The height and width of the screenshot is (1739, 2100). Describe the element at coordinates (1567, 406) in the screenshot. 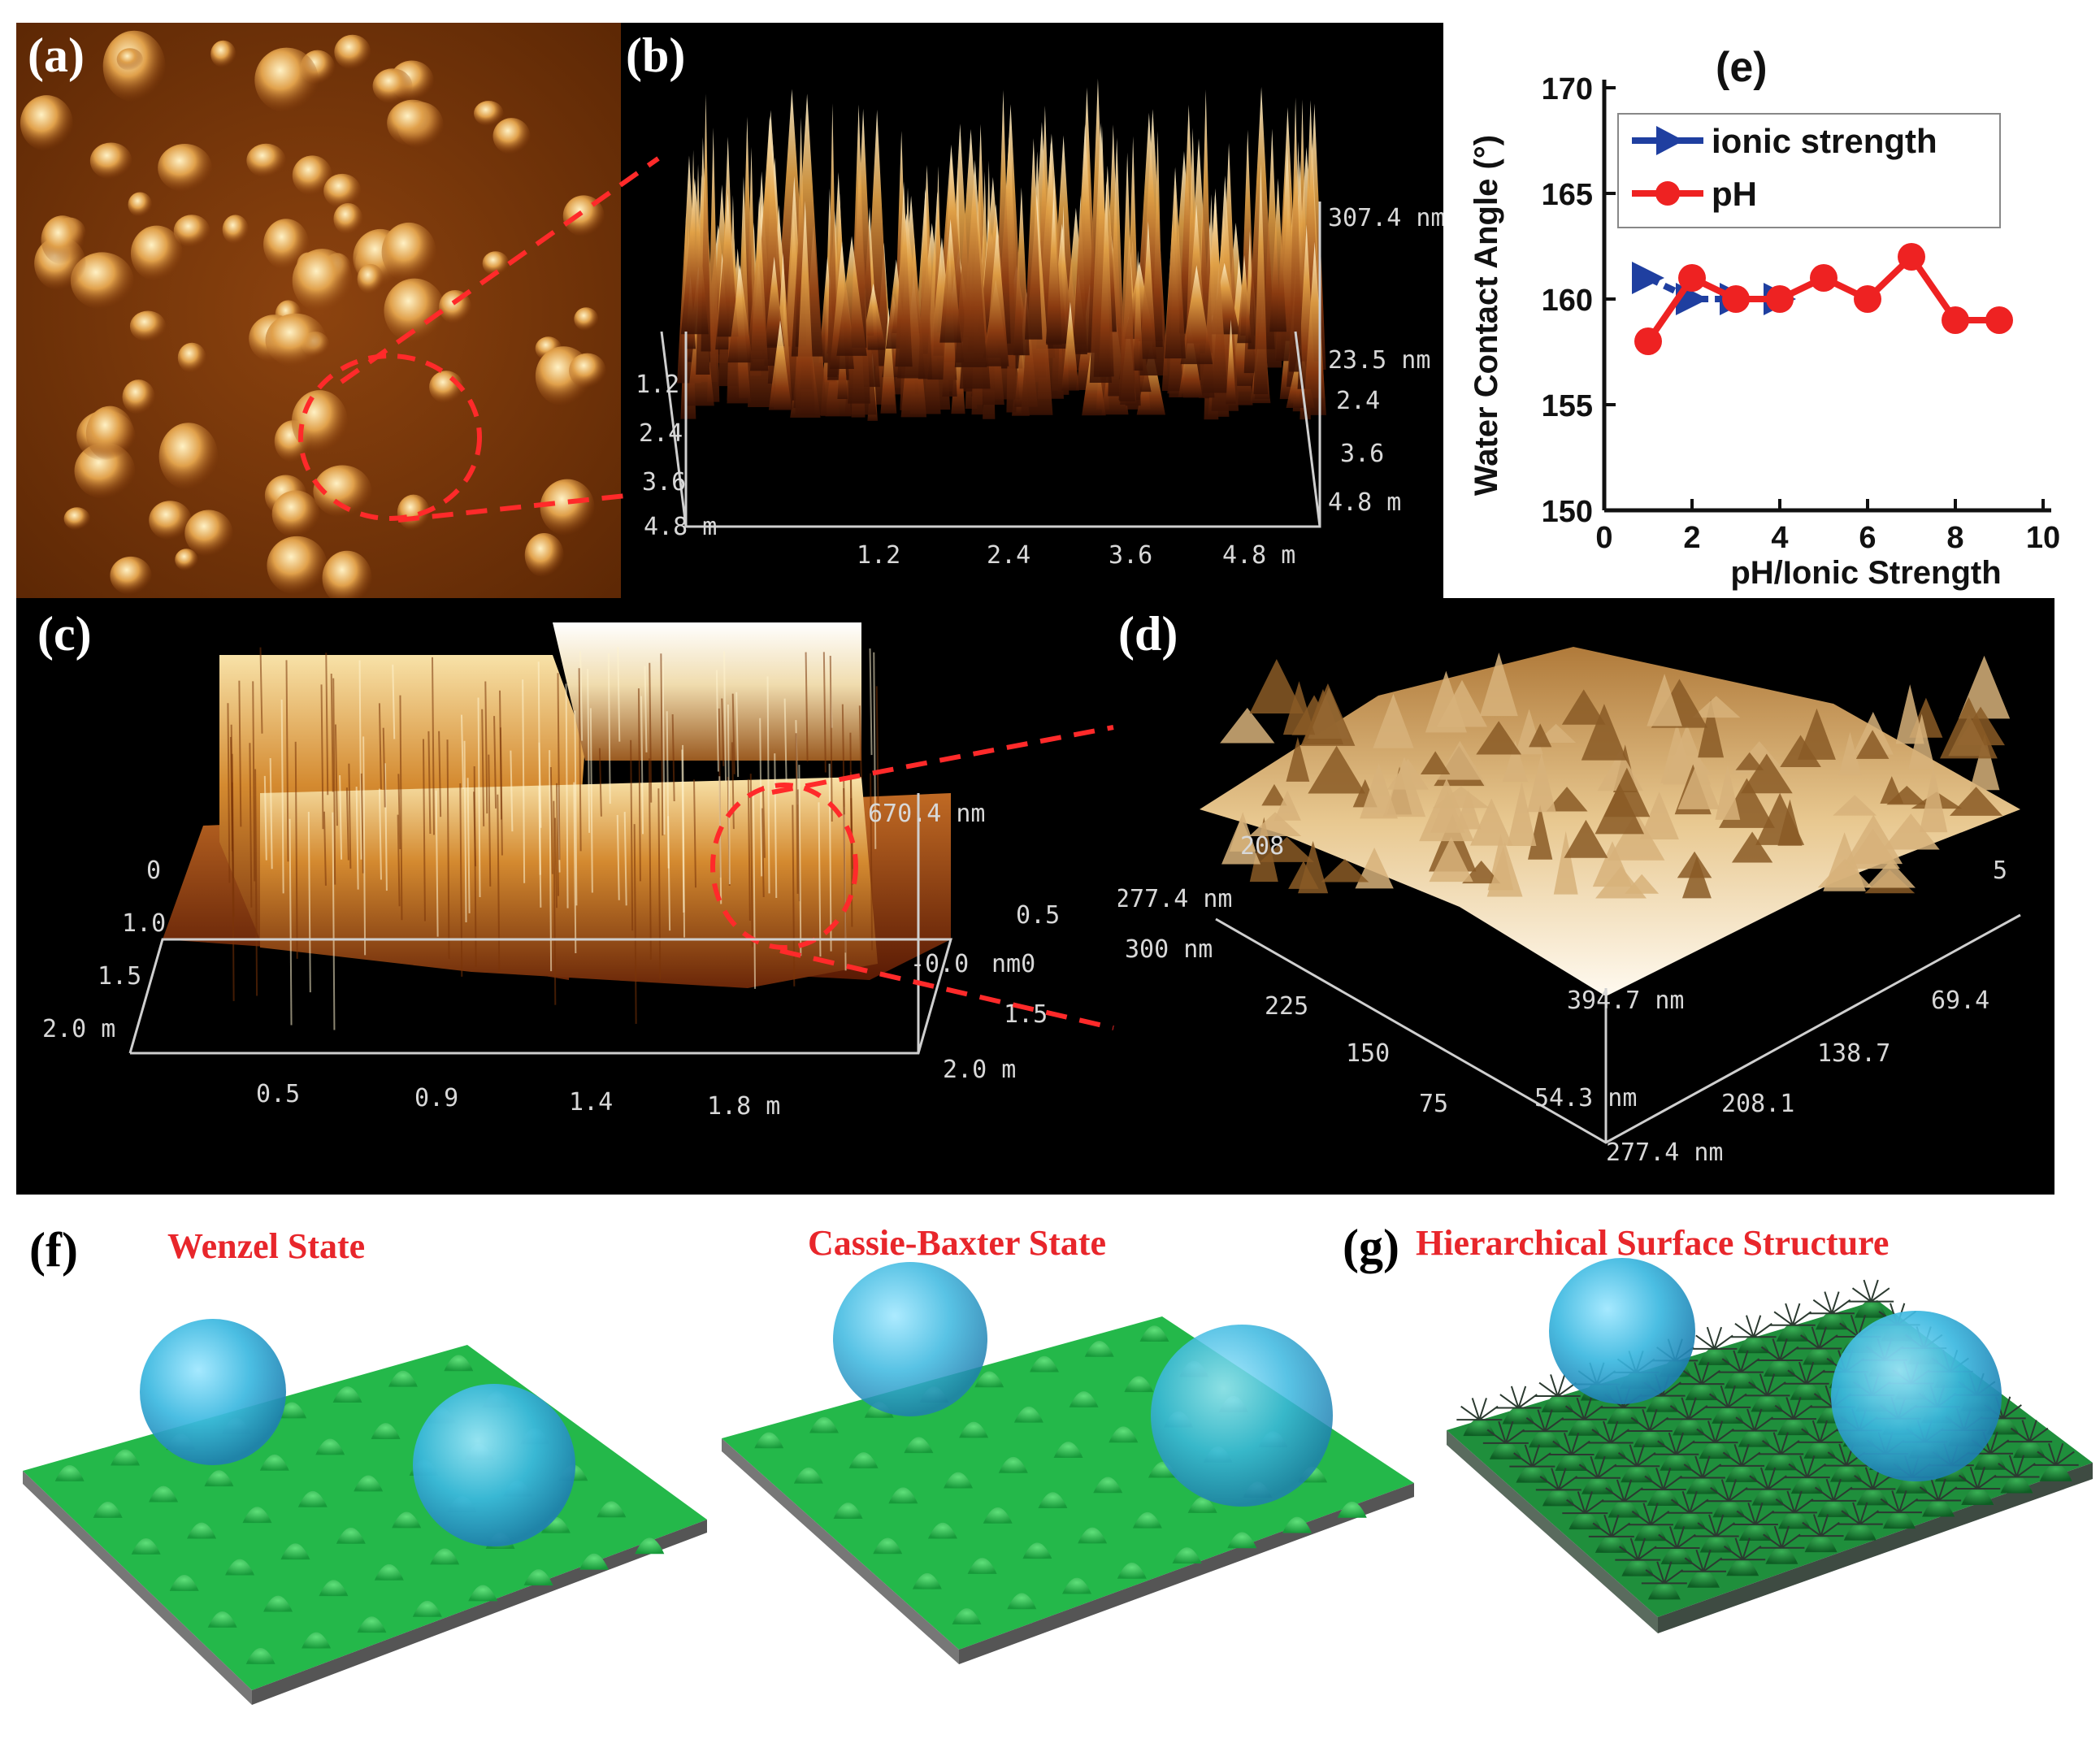

I see `y-tick-label: 155` at that location.